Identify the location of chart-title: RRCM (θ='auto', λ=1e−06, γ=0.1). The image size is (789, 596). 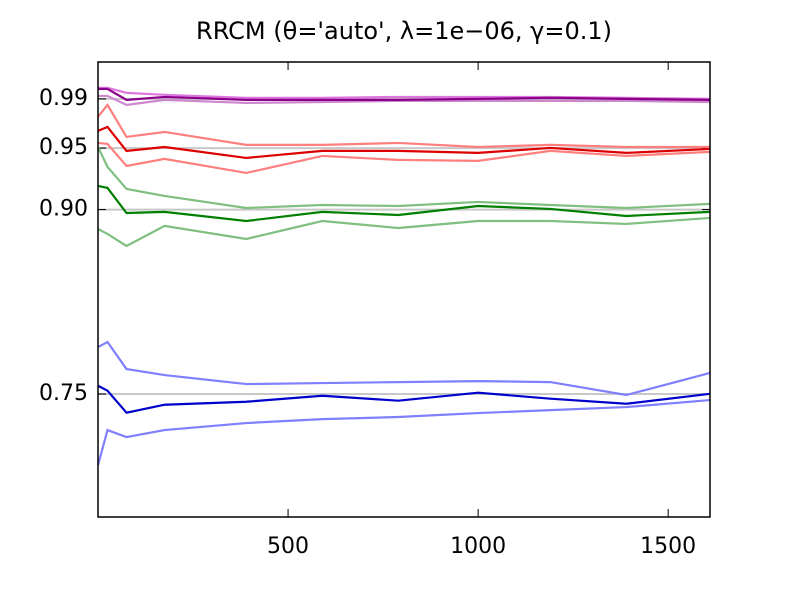
(404, 31).